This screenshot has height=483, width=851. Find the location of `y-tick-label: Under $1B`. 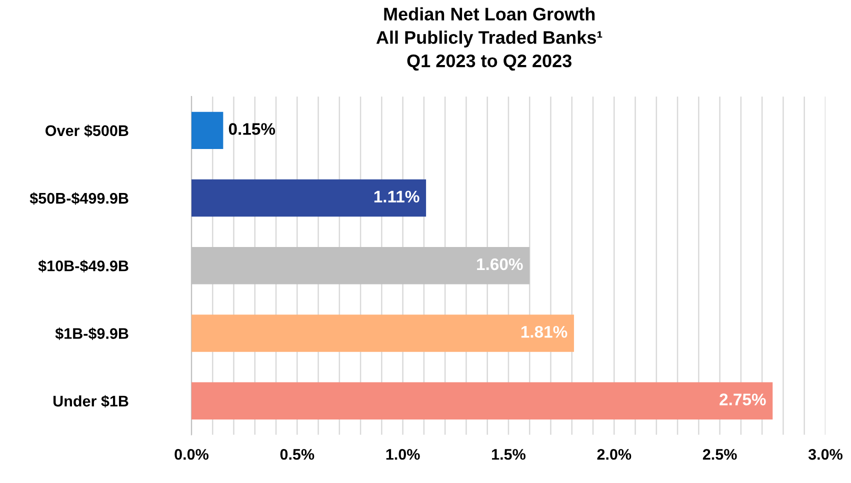

y-tick-label: Under $1B is located at coordinates (90, 401).